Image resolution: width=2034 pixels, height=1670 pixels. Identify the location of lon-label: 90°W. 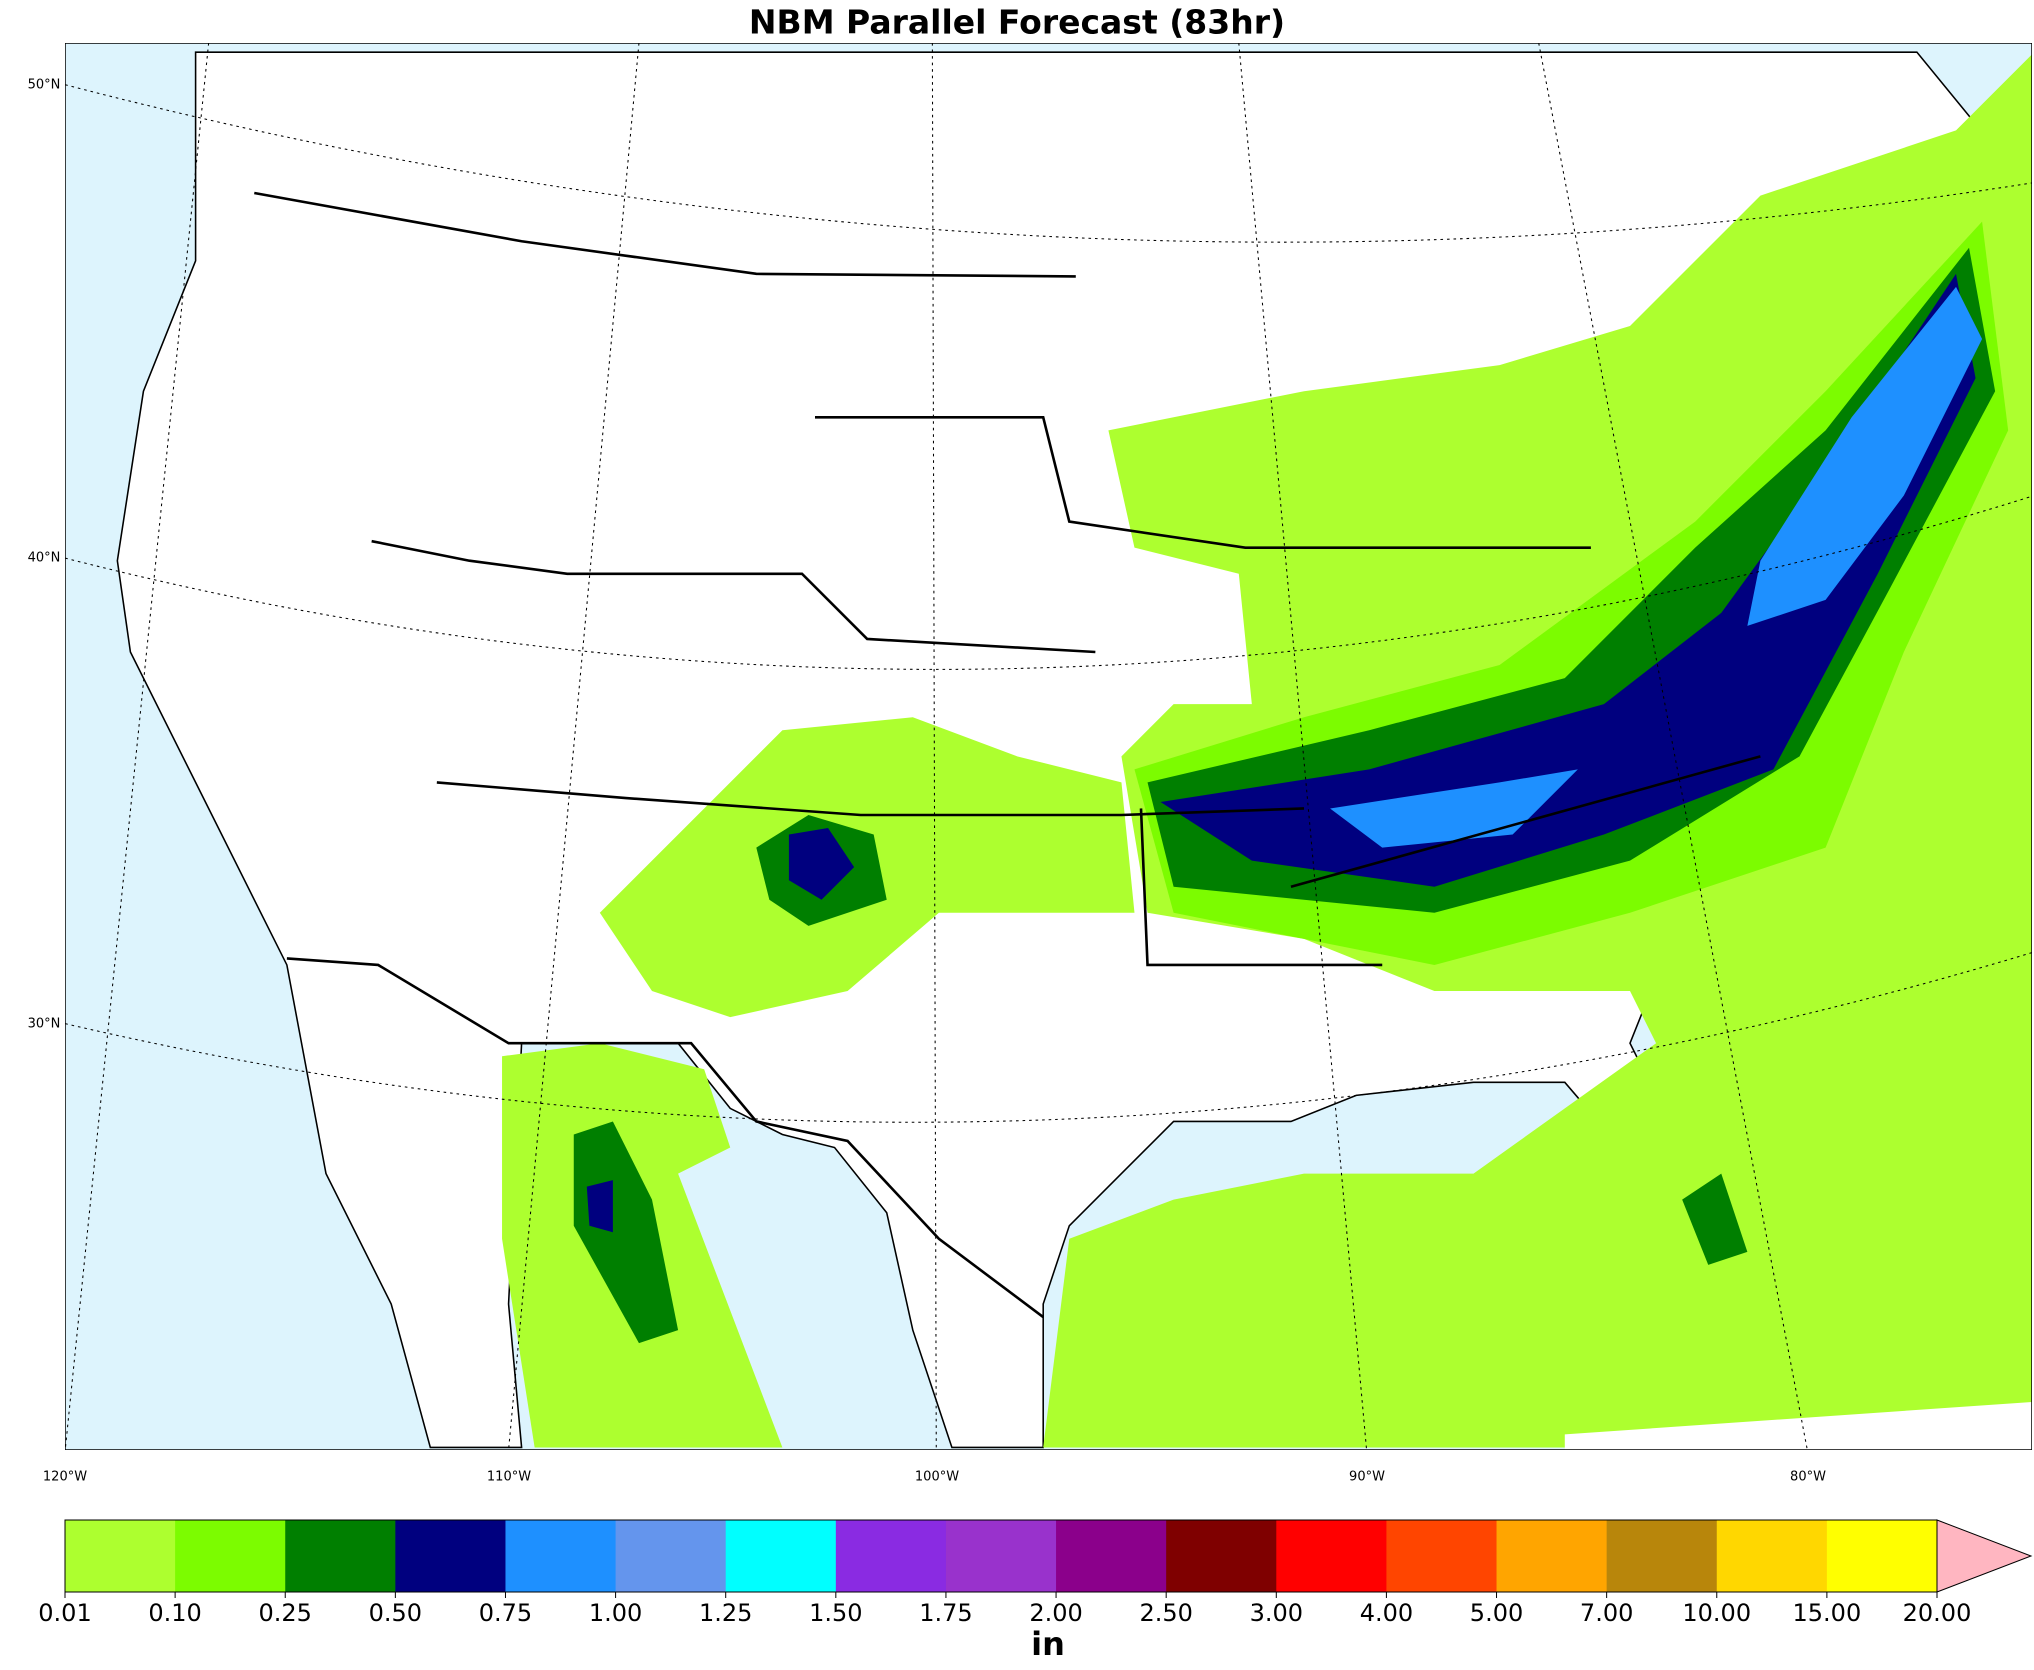
(1367, 1477).